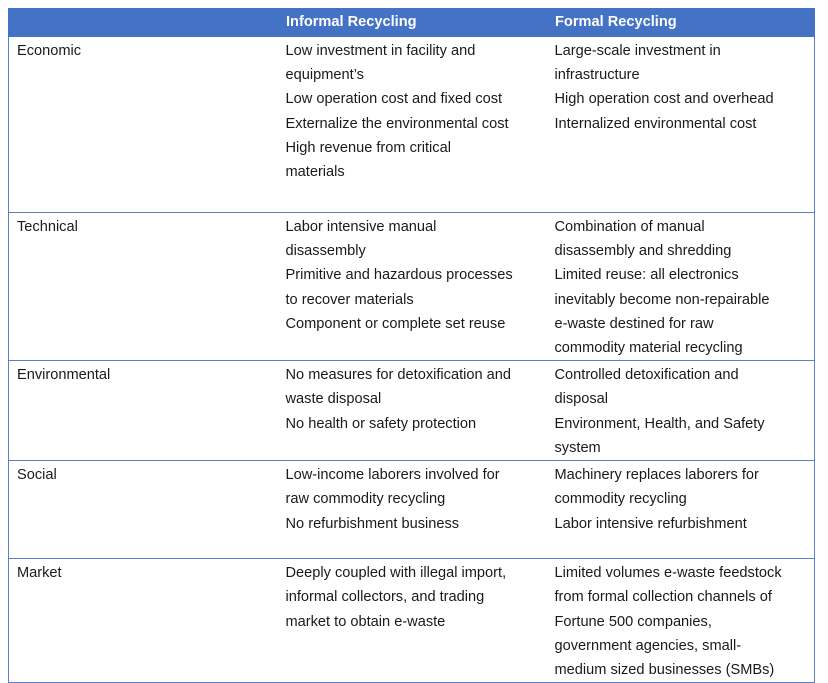 This screenshot has width=828, height=683. I want to click on header-category, so click(143, 22).